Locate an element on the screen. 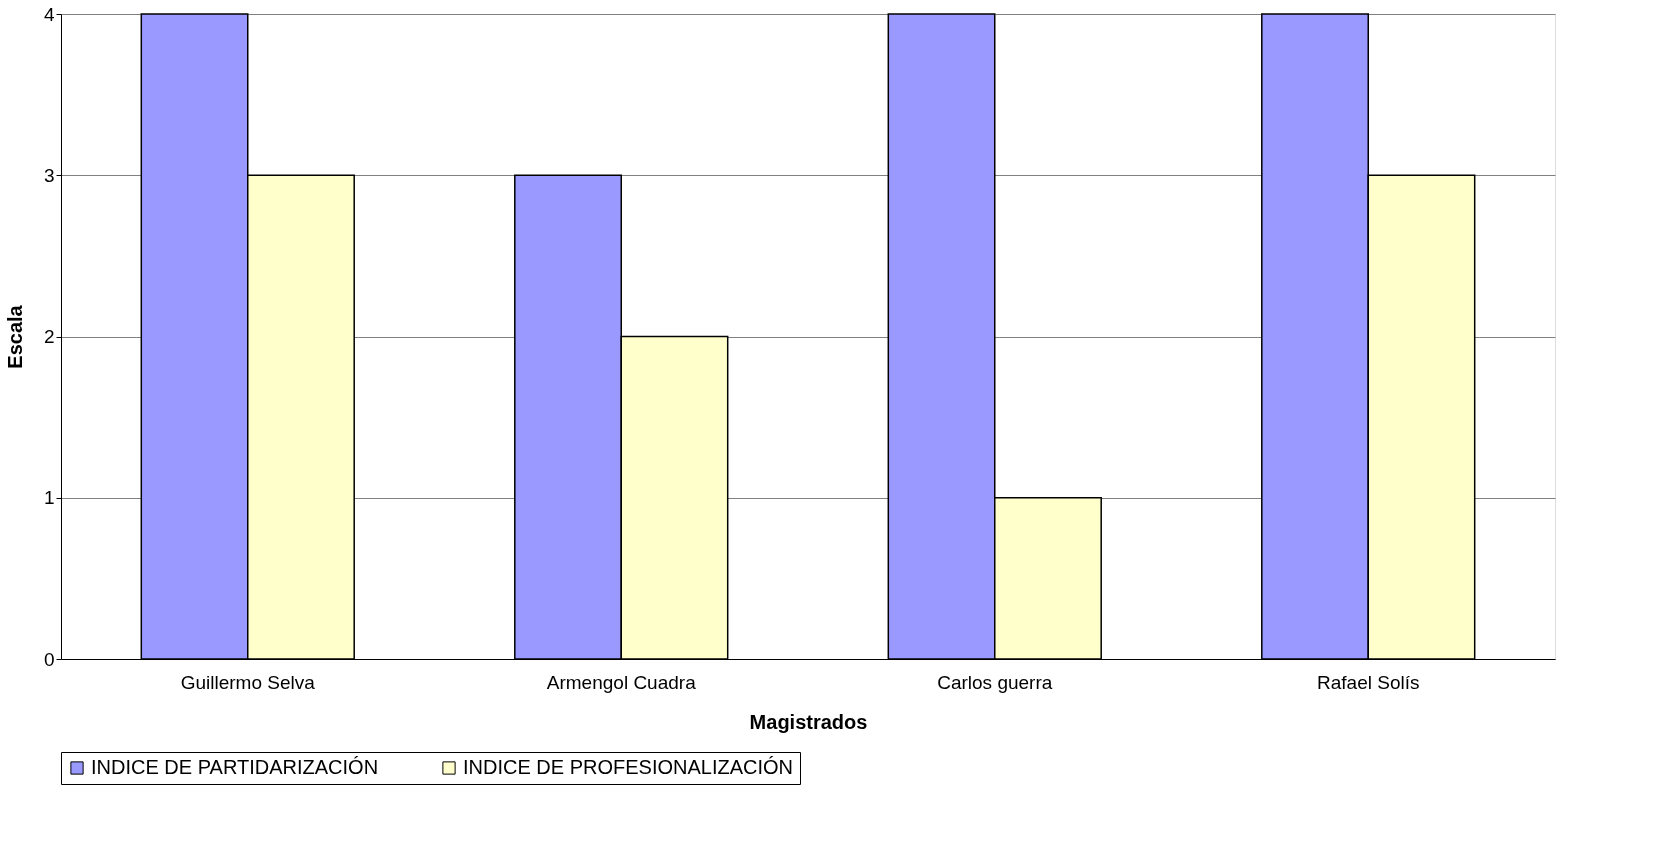 This screenshot has height=858, width=1667. y-tick-label: 2 is located at coordinates (49, 336).